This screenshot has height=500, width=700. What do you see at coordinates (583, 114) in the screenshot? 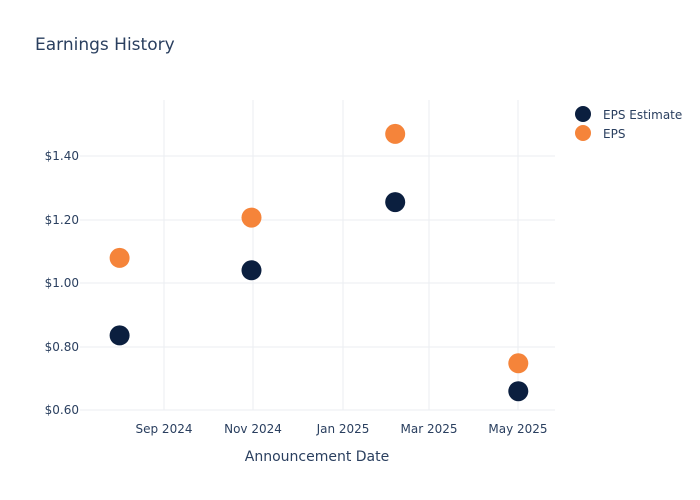
I see `legend-marker-eps-estimate` at bounding box center [583, 114].